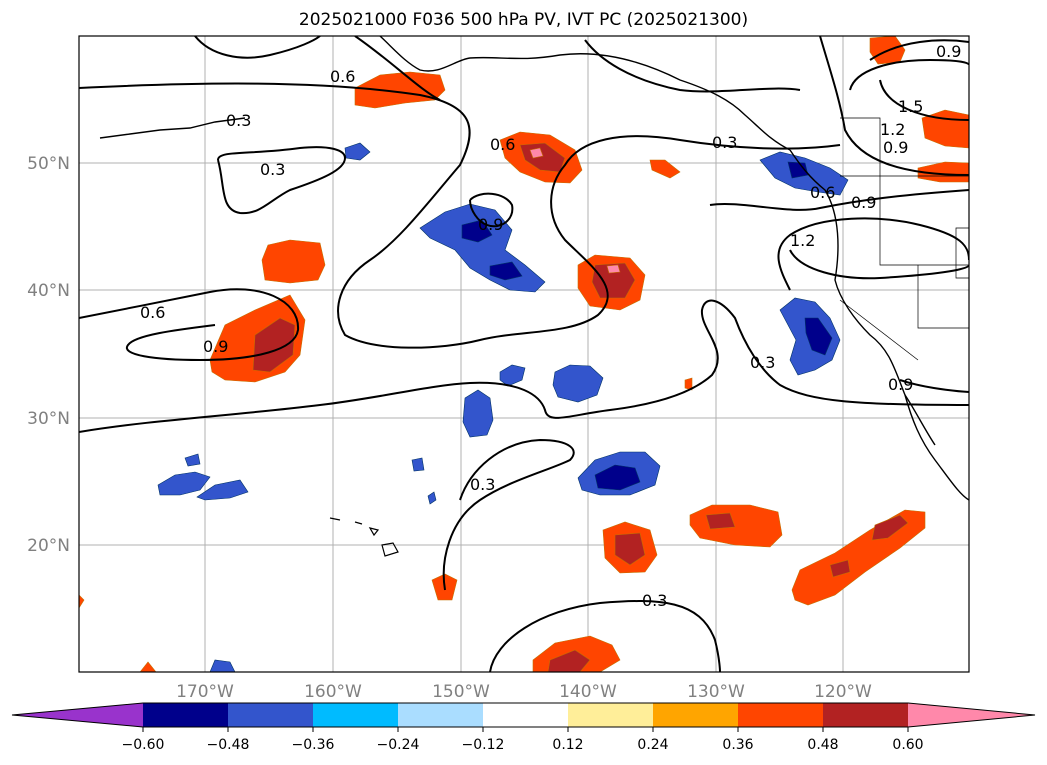  Describe the element at coordinates (48, 355) in the screenshot. I see `lat-labels: 50°N 40°N 30°N 20°N` at that location.